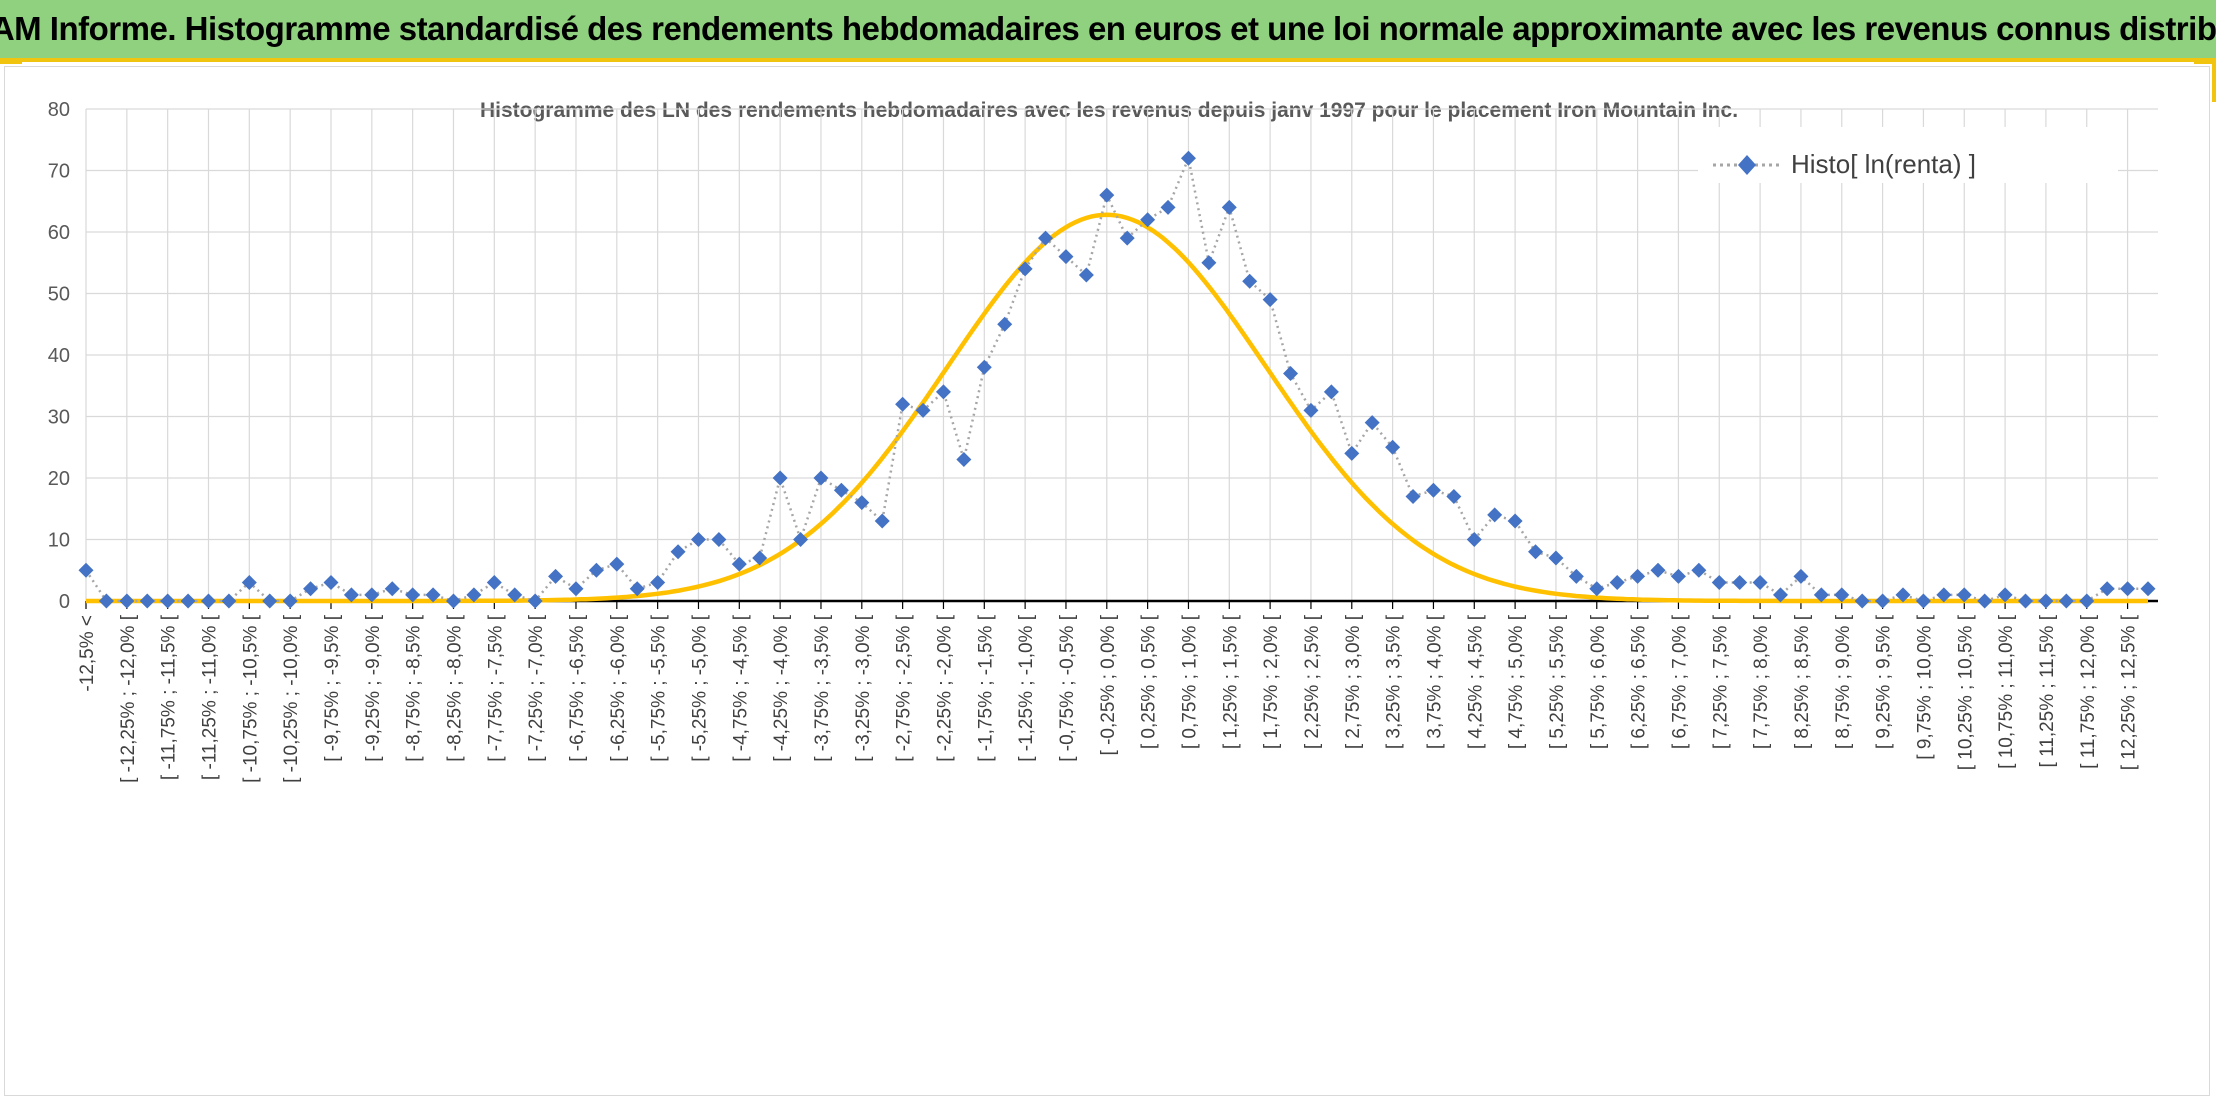 This screenshot has width=2216, height=1102. Describe the element at coordinates (781, 688) in the screenshot. I see `x-tick-label: [ -4,25% ; -4,0% [` at that location.